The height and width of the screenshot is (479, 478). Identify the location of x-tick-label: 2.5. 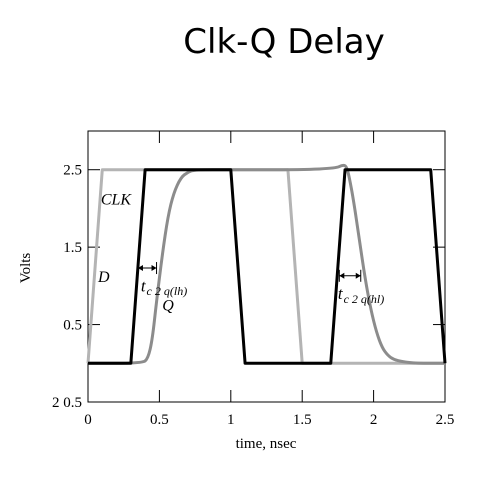
(445, 420).